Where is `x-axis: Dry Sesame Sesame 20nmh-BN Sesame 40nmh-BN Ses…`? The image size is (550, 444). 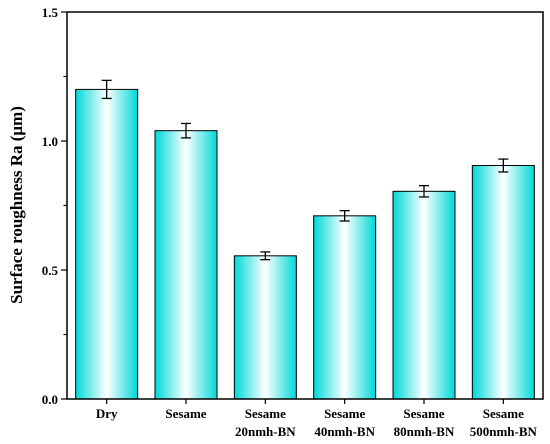
x-axis: Dry Sesame Sesame 20nmh-BN Sesame 40nmh-BN Ses… is located at coordinates (317, 419).